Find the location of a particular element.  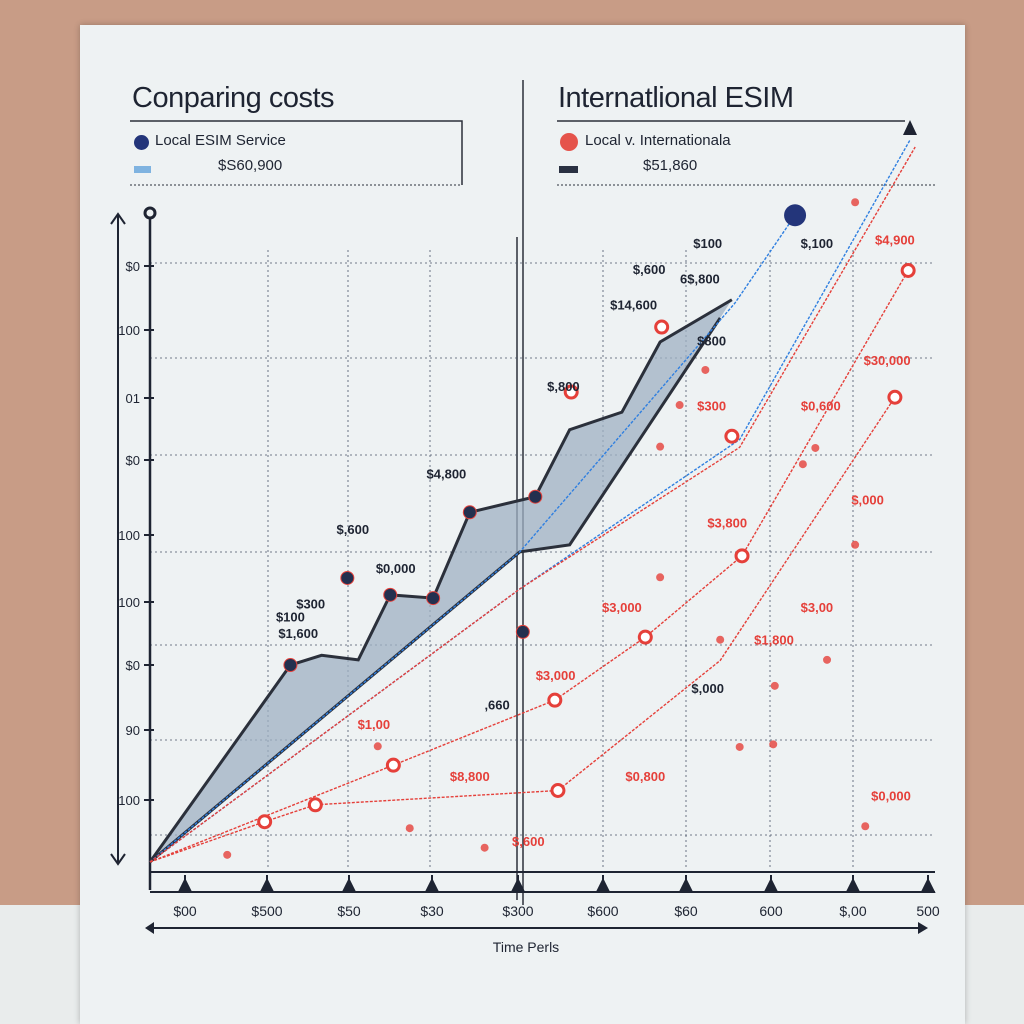

legend-value: $51,860 is located at coordinates (670, 165).